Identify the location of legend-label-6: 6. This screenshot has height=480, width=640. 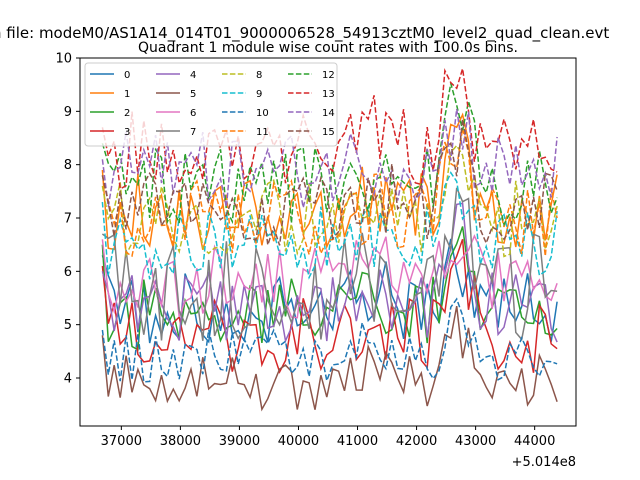
(193, 113).